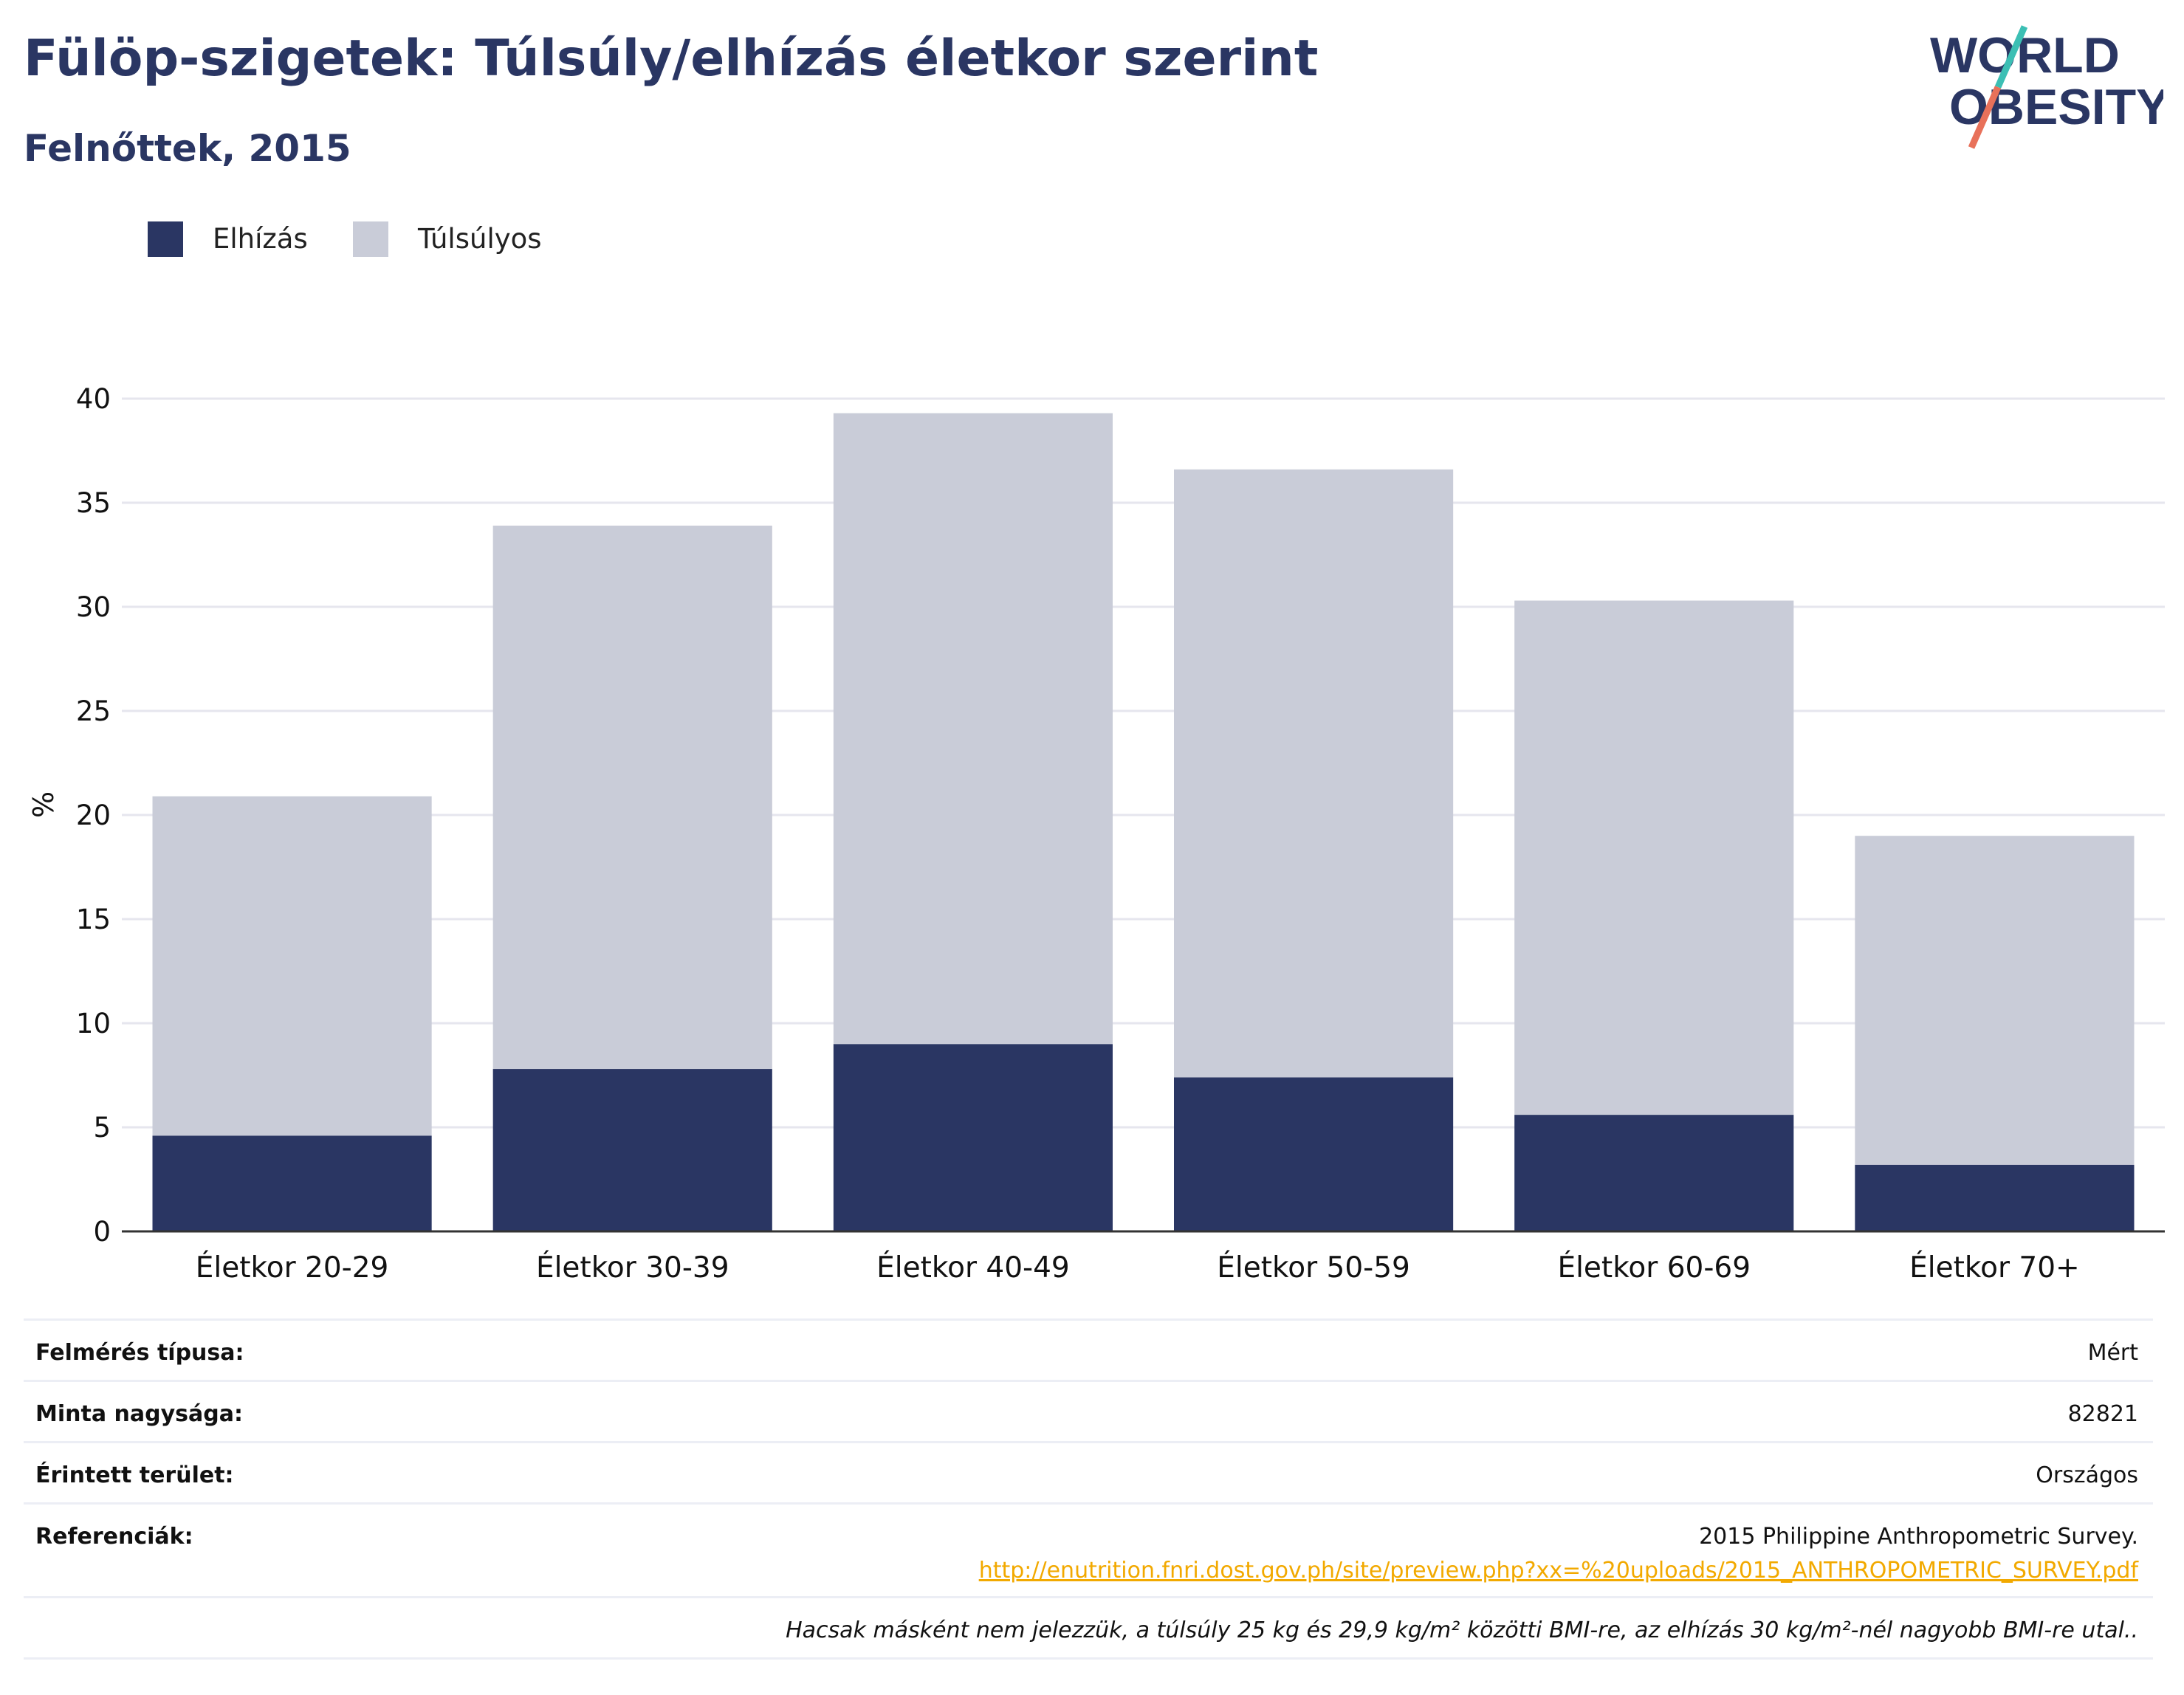  What do you see at coordinates (1089, 1349) in the screenshot?
I see `meta-row-survey-type: Felmérés típusa: Mért` at bounding box center [1089, 1349].